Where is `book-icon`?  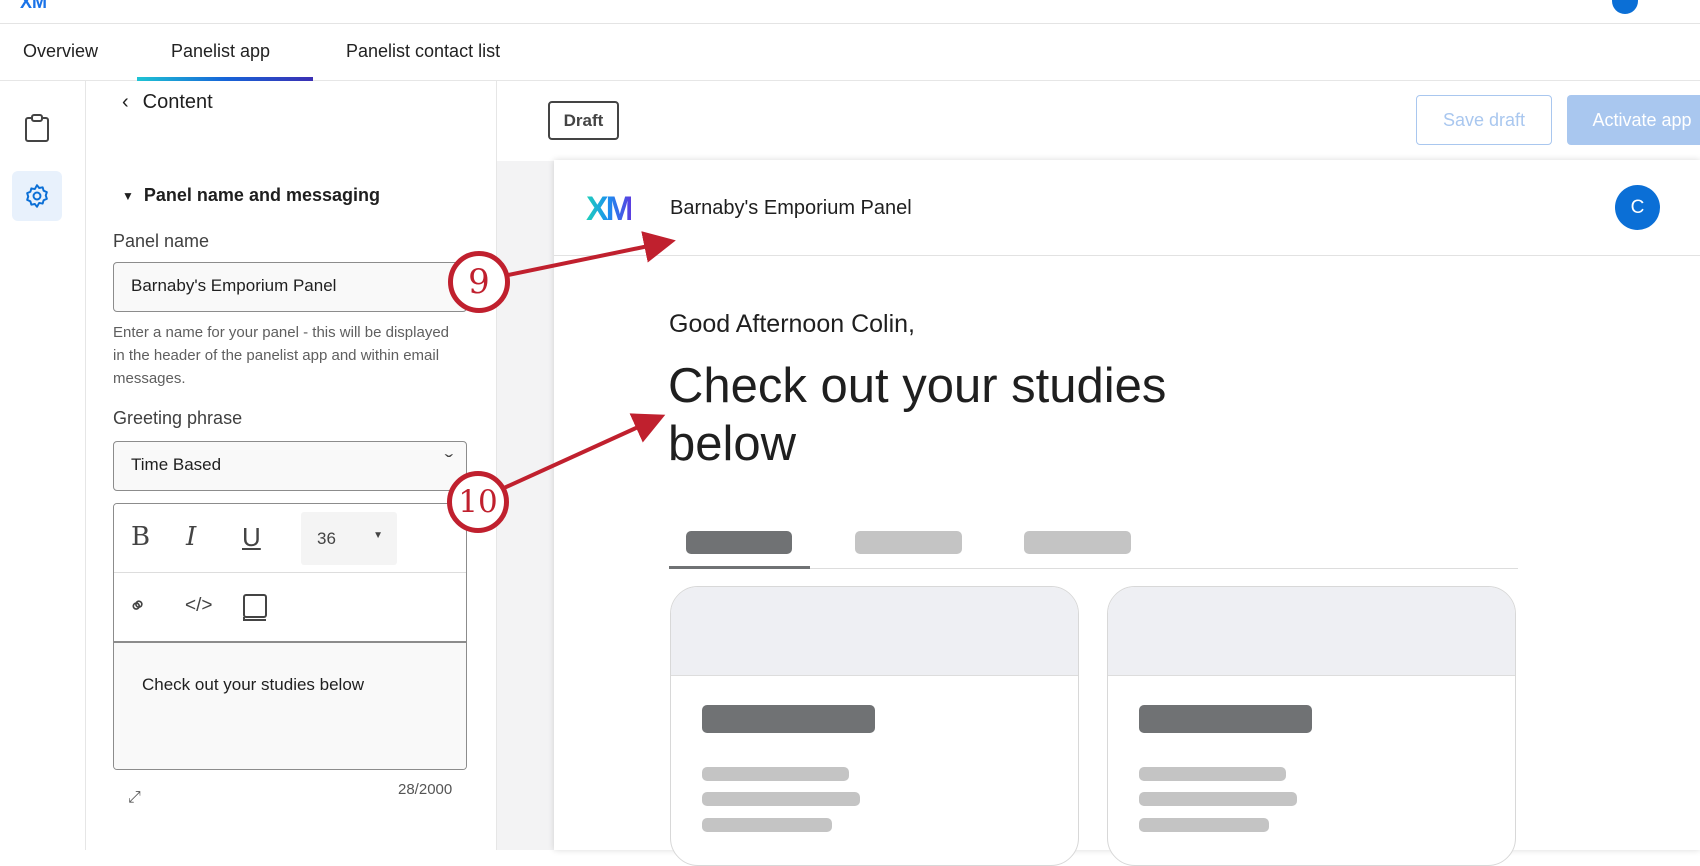 book-icon is located at coordinates (255, 608).